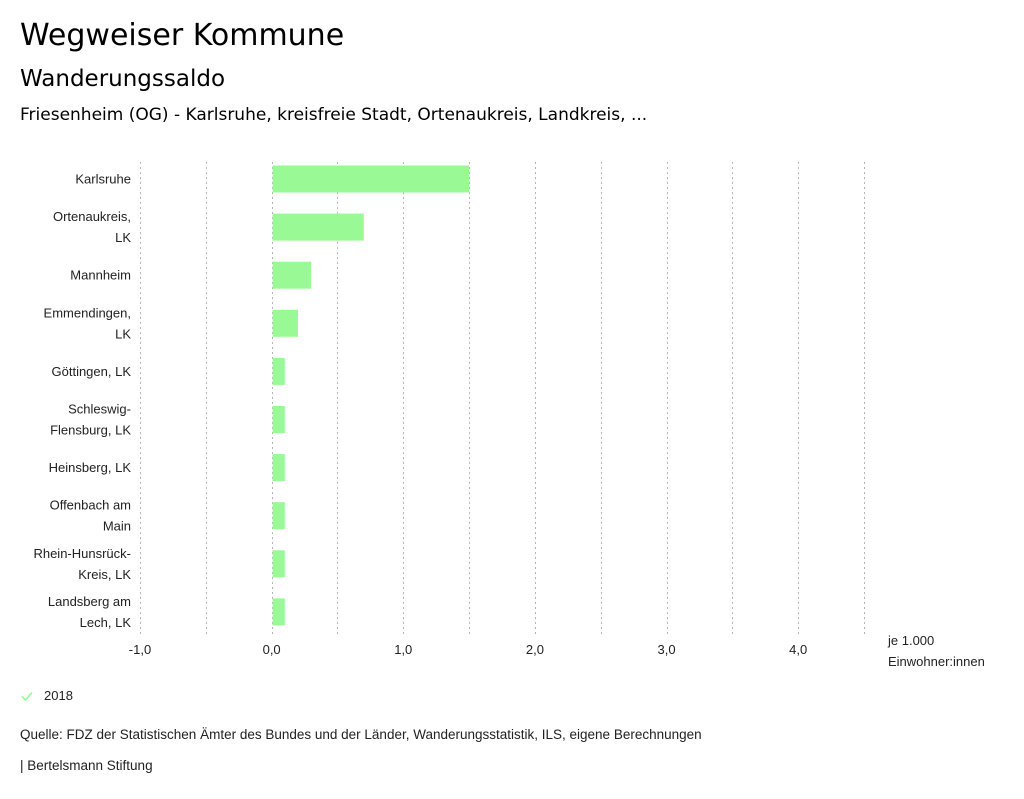  I want to click on category-label: Flensburg, LK, so click(90, 430).